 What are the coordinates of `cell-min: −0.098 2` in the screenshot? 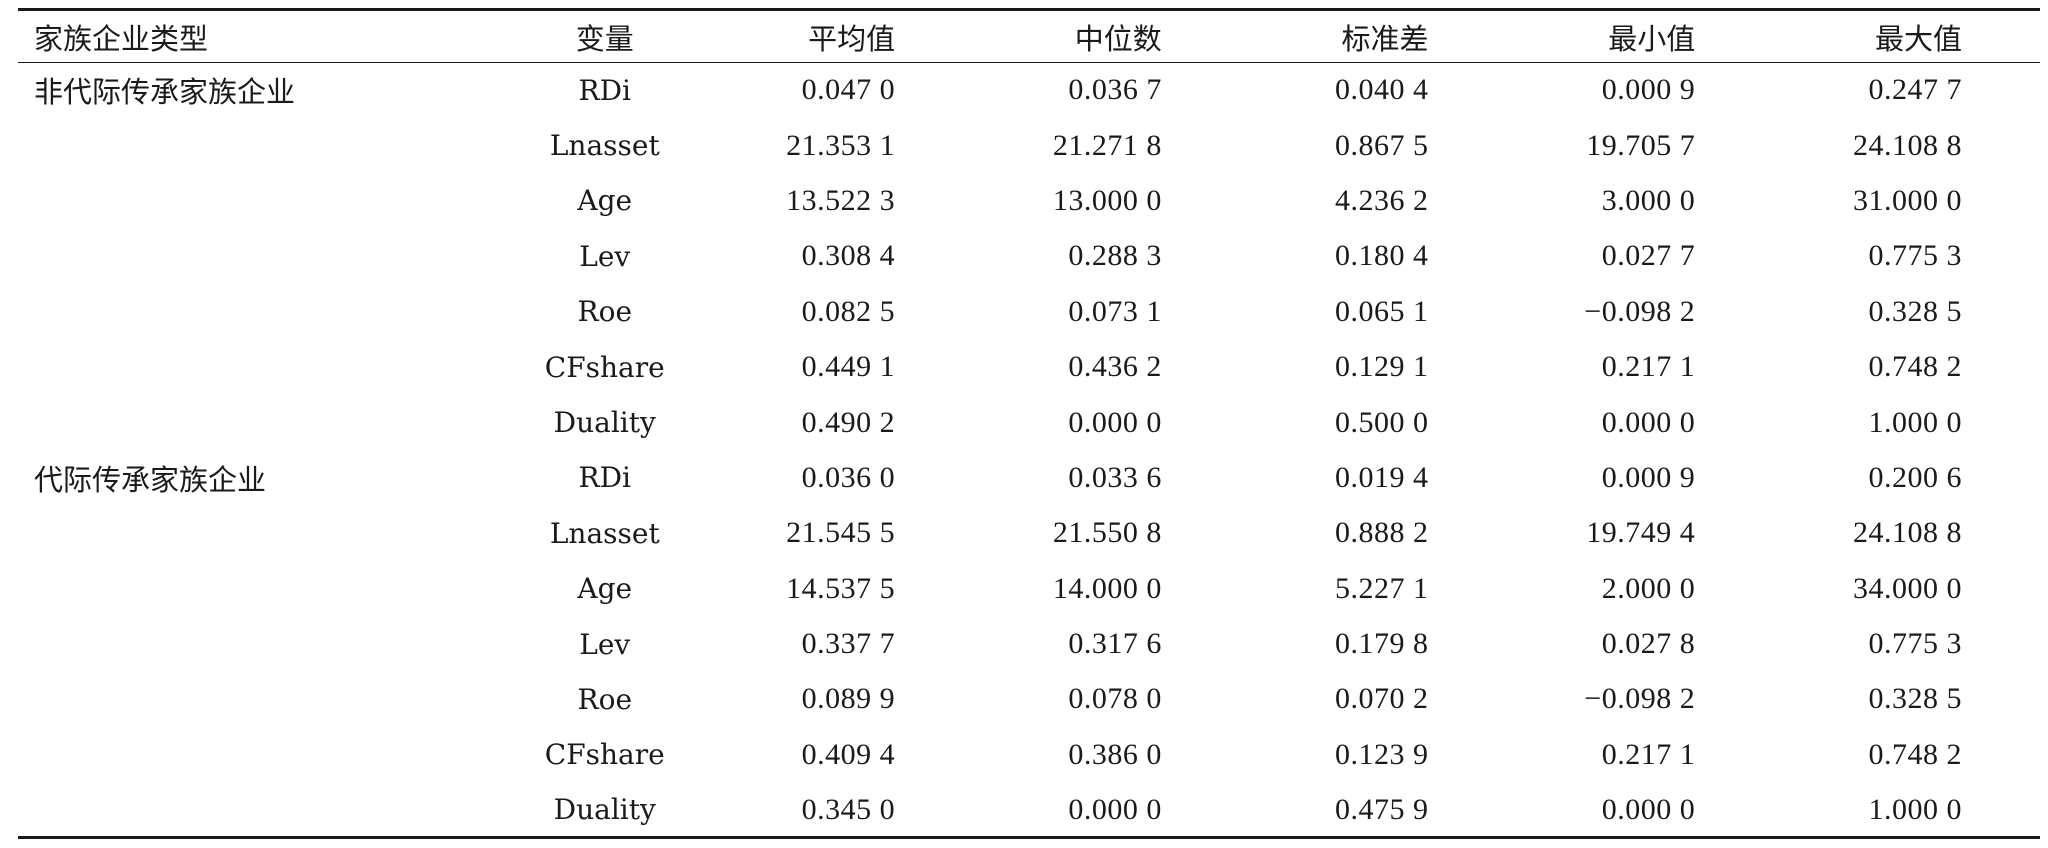 It's located at (1640, 699).